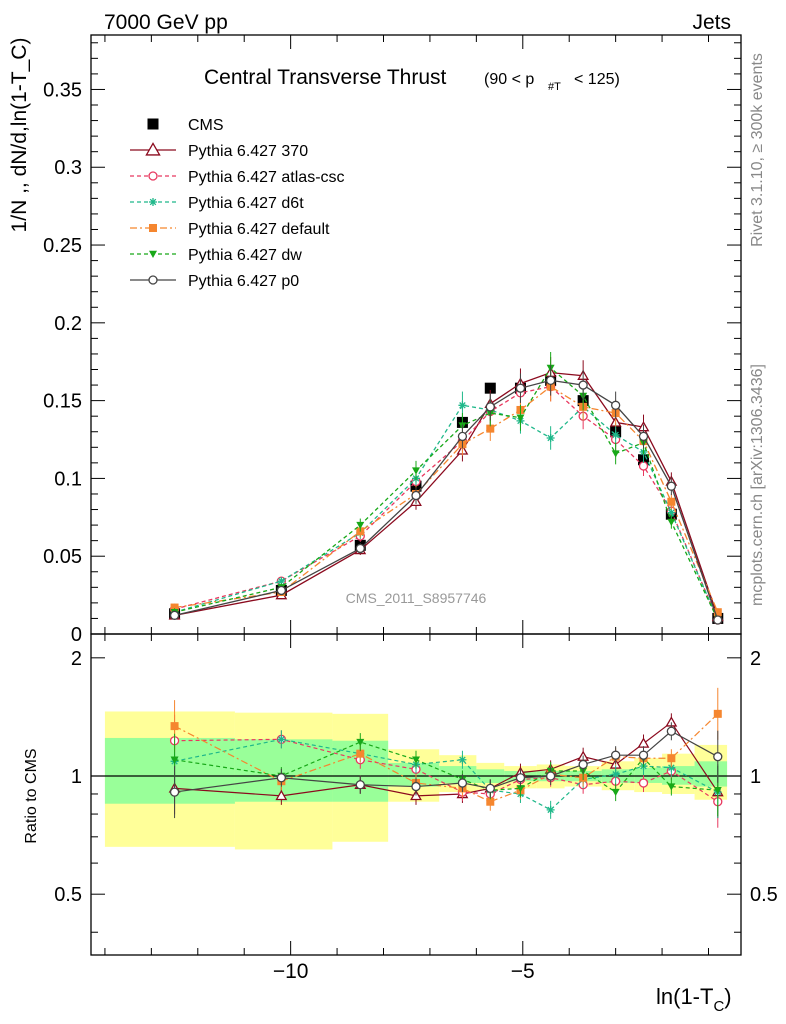 The image size is (786, 1024). Describe the element at coordinates (757, 485) in the screenshot. I see `mcplots-label: mcplots.cern.ch [arXiv:1306.3436]` at that location.